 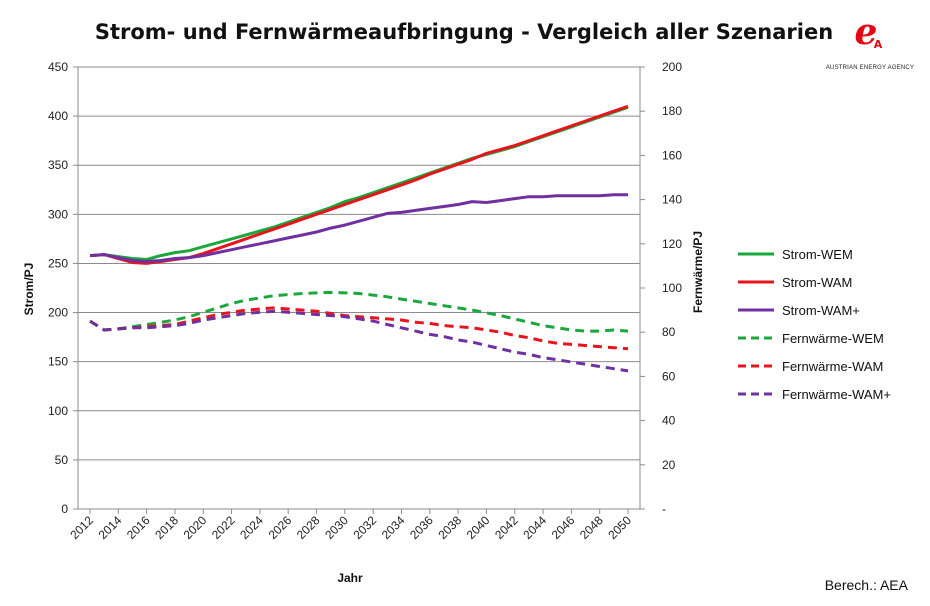 What do you see at coordinates (58, 263) in the screenshot?
I see `y-left-tick-label: 250` at bounding box center [58, 263].